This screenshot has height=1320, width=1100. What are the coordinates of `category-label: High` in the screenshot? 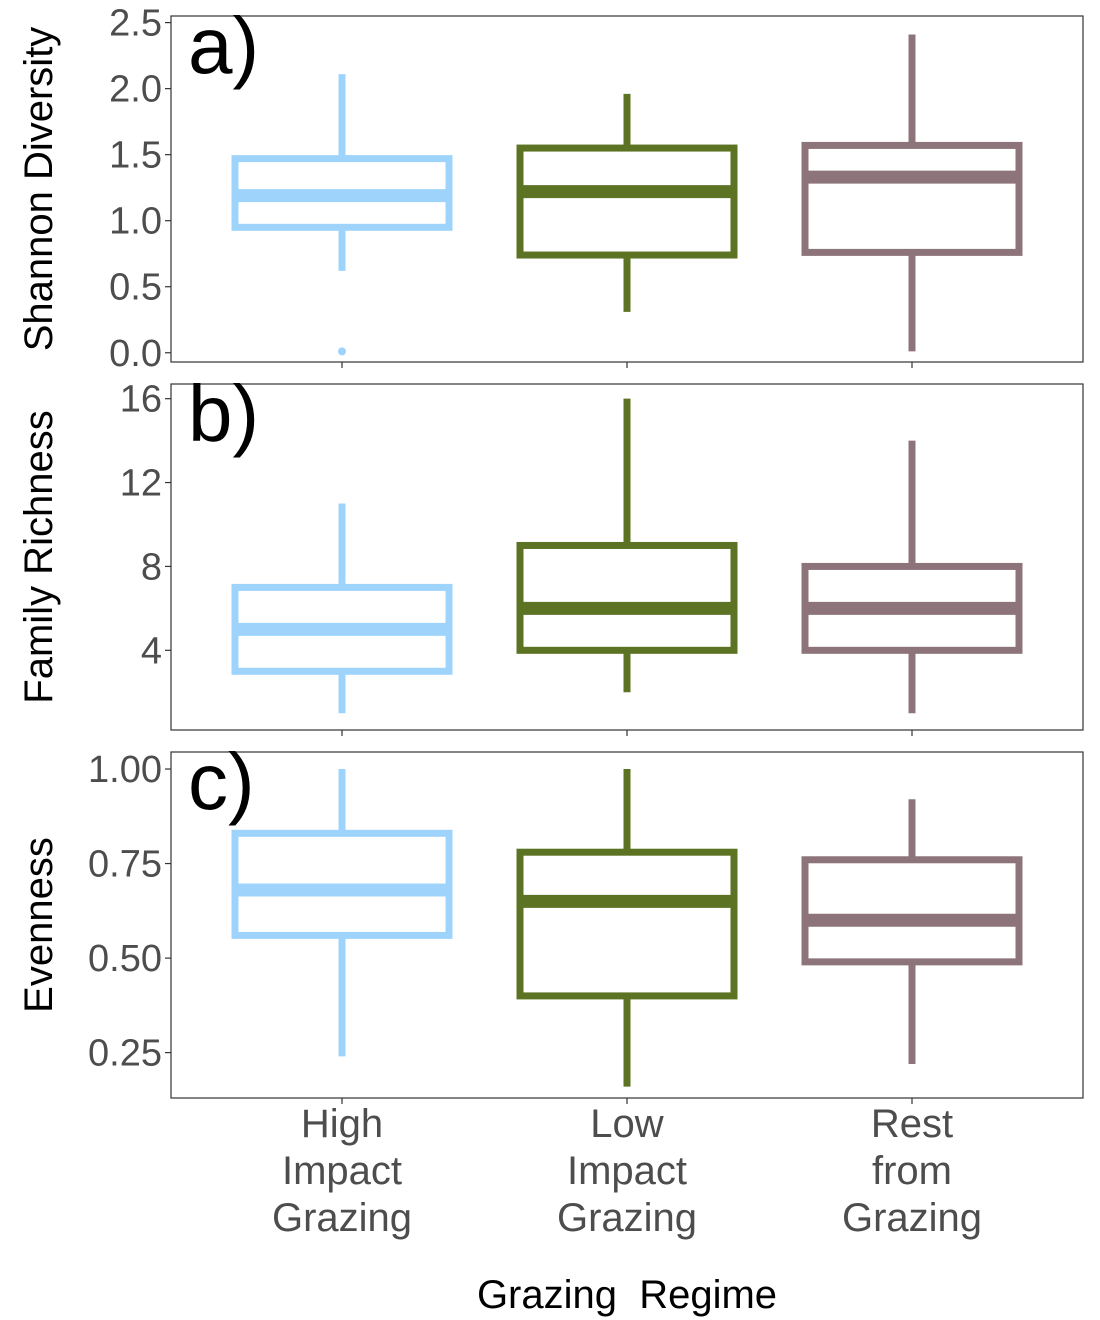 It's located at (342, 1124).